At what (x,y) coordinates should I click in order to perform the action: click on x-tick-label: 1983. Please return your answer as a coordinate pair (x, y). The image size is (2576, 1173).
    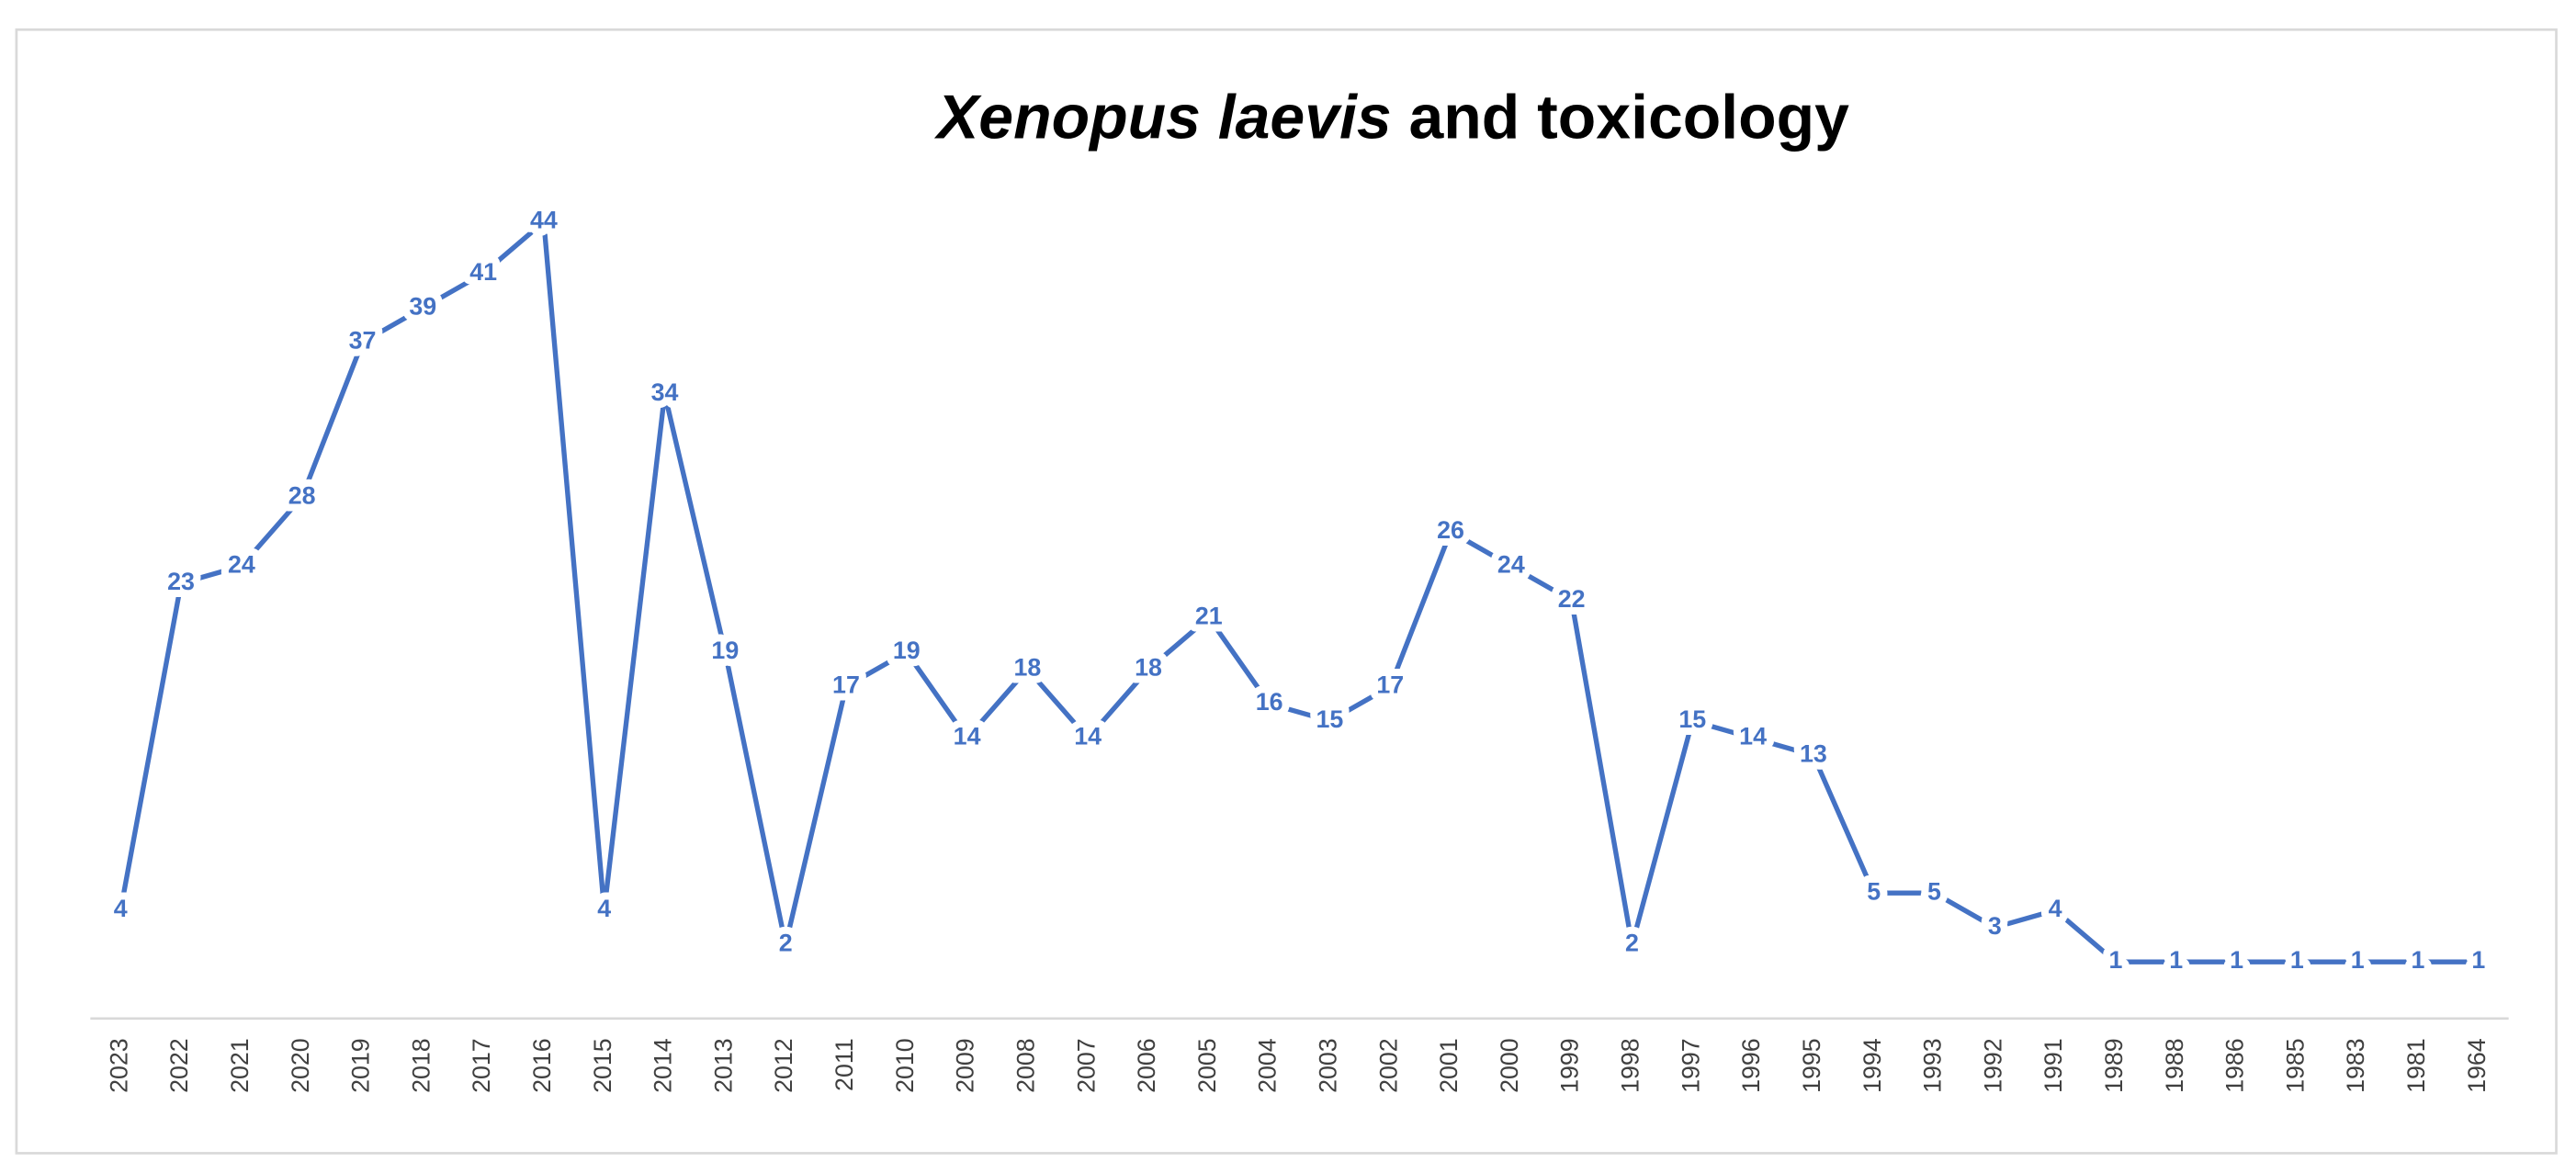
    Looking at the image, I should click on (2355, 1065).